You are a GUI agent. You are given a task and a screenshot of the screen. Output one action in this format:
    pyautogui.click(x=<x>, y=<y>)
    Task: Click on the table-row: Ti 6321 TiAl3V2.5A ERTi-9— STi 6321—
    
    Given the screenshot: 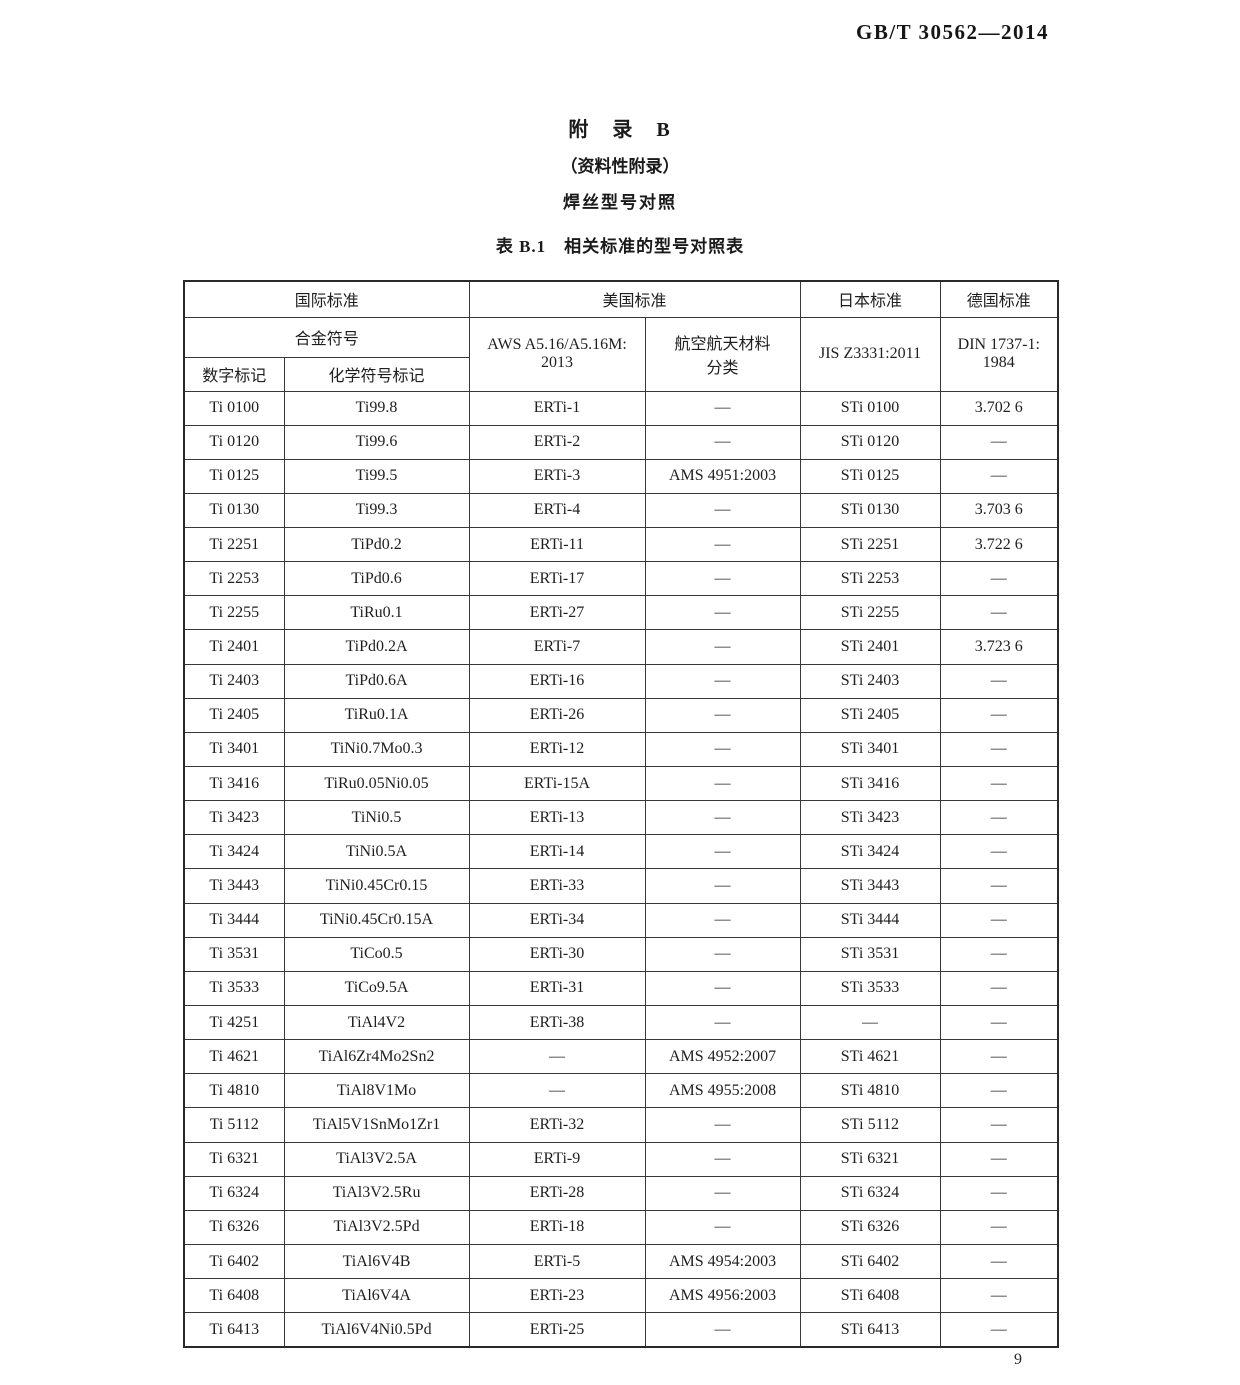 What is the action you would take?
    pyautogui.click(x=621, y=1159)
    